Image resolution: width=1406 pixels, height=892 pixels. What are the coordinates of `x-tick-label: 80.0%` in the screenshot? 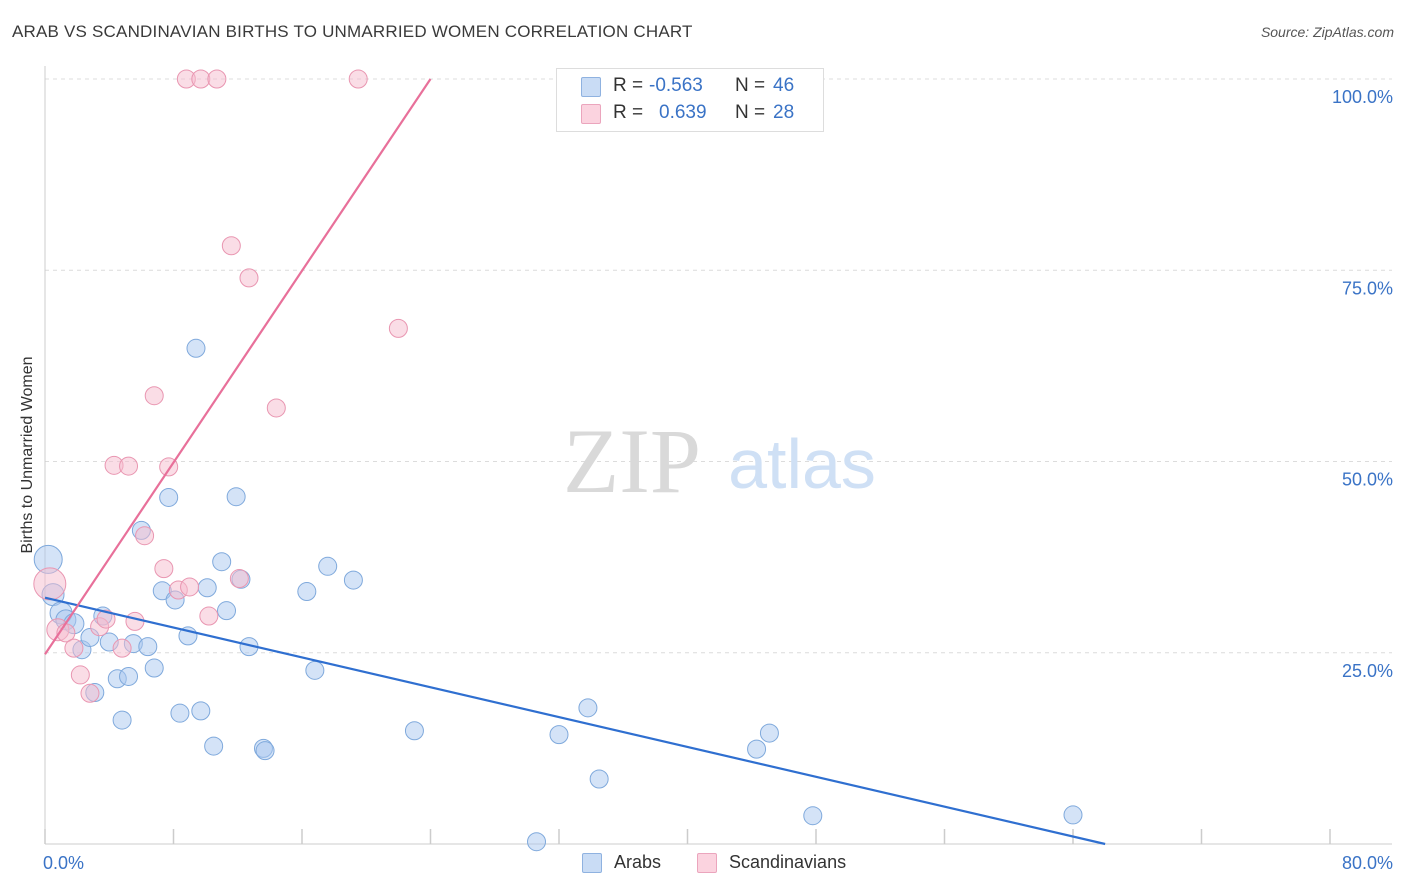 It's located at (1367, 863).